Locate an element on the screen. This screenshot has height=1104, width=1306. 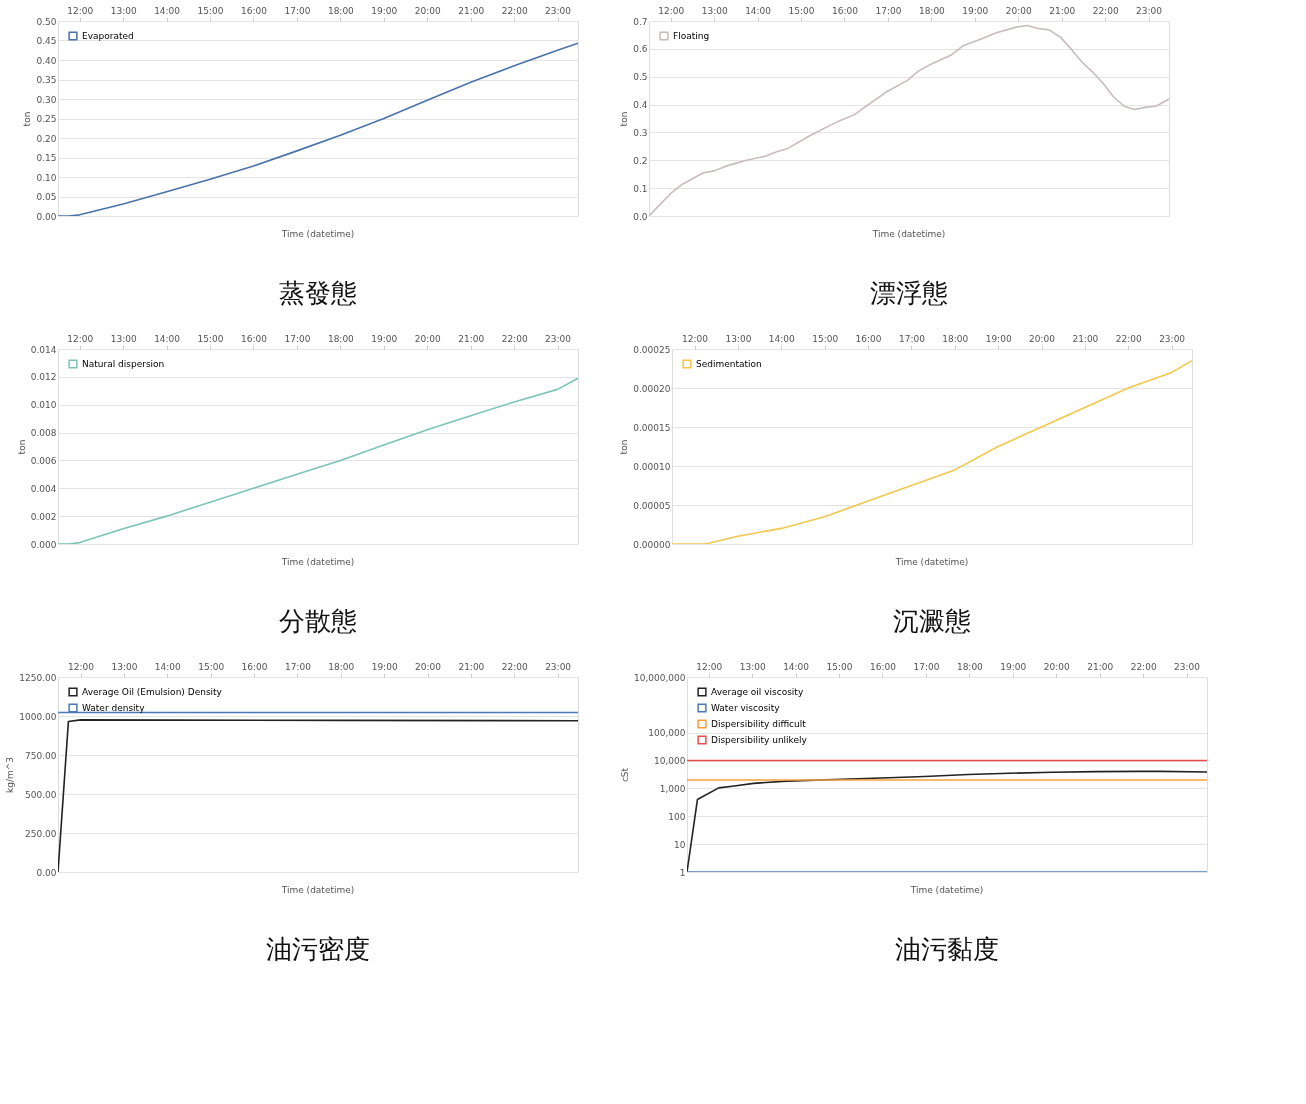
legend-label: Water density is located at coordinates (114, 708).